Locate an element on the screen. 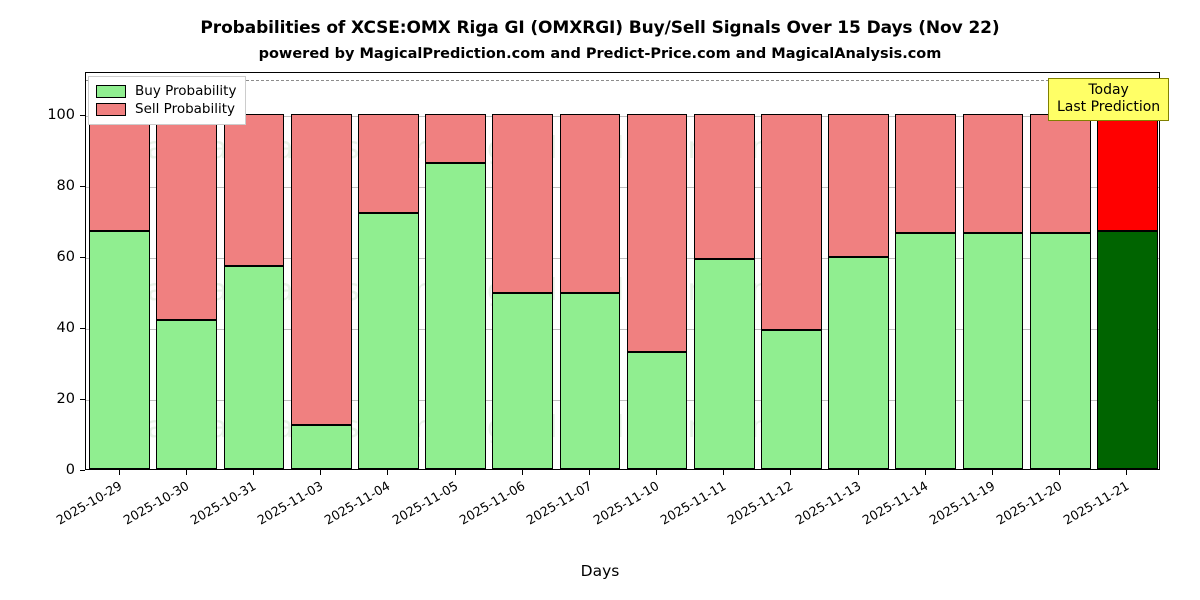 The image size is (1200, 600). legend-item-buy: Buy Probability is located at coordinates (166, 91).